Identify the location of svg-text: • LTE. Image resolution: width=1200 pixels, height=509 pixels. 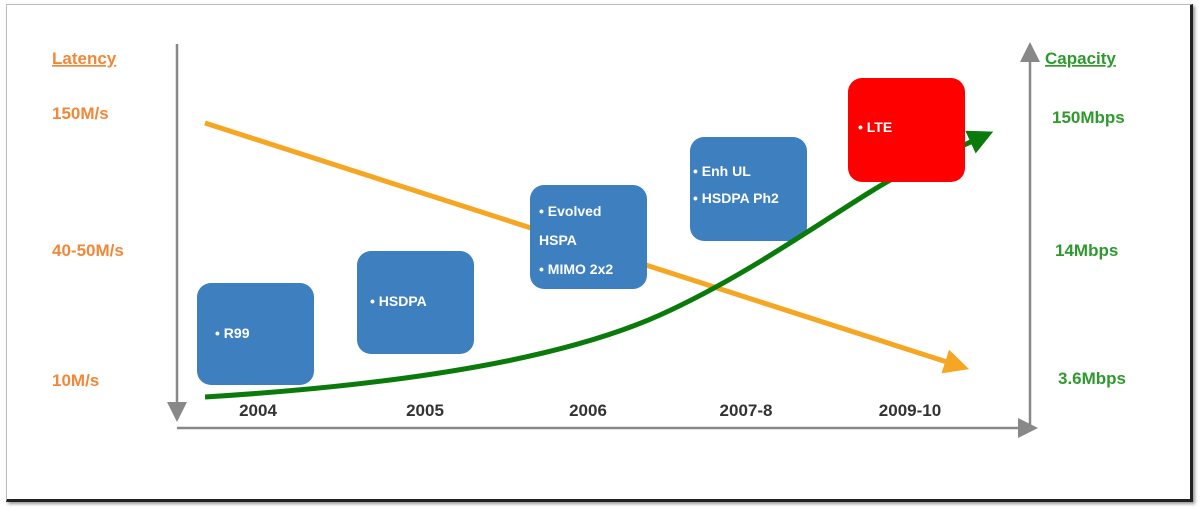
(875, 127).